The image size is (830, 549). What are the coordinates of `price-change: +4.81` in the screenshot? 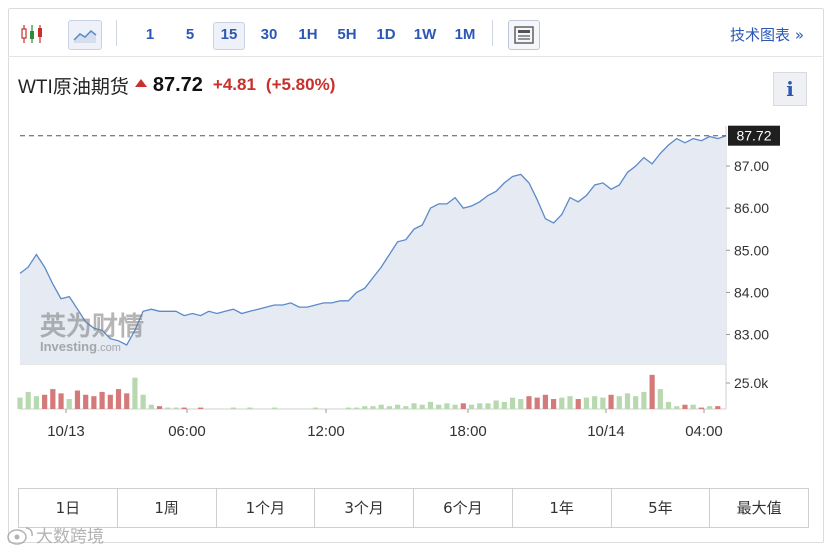 It's located at (234, 84).